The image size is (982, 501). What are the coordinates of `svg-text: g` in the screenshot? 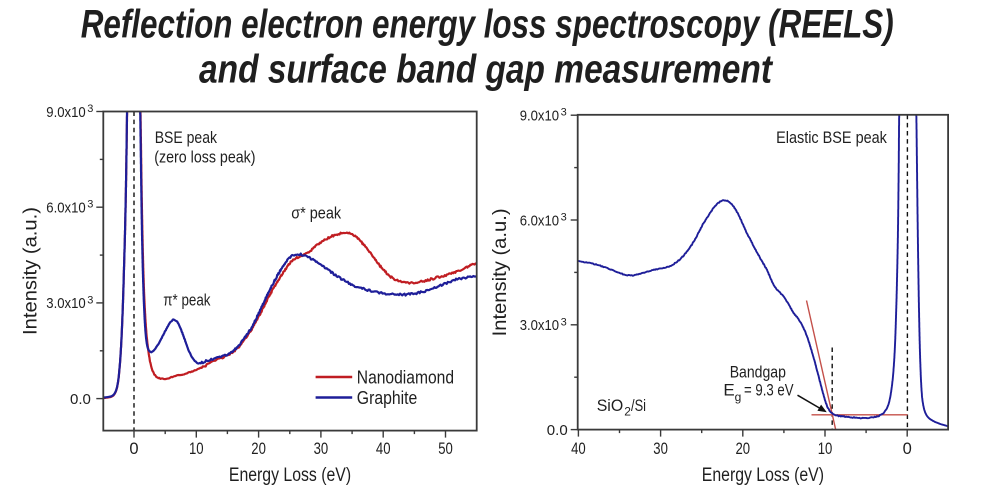 It's located at (738, 397).